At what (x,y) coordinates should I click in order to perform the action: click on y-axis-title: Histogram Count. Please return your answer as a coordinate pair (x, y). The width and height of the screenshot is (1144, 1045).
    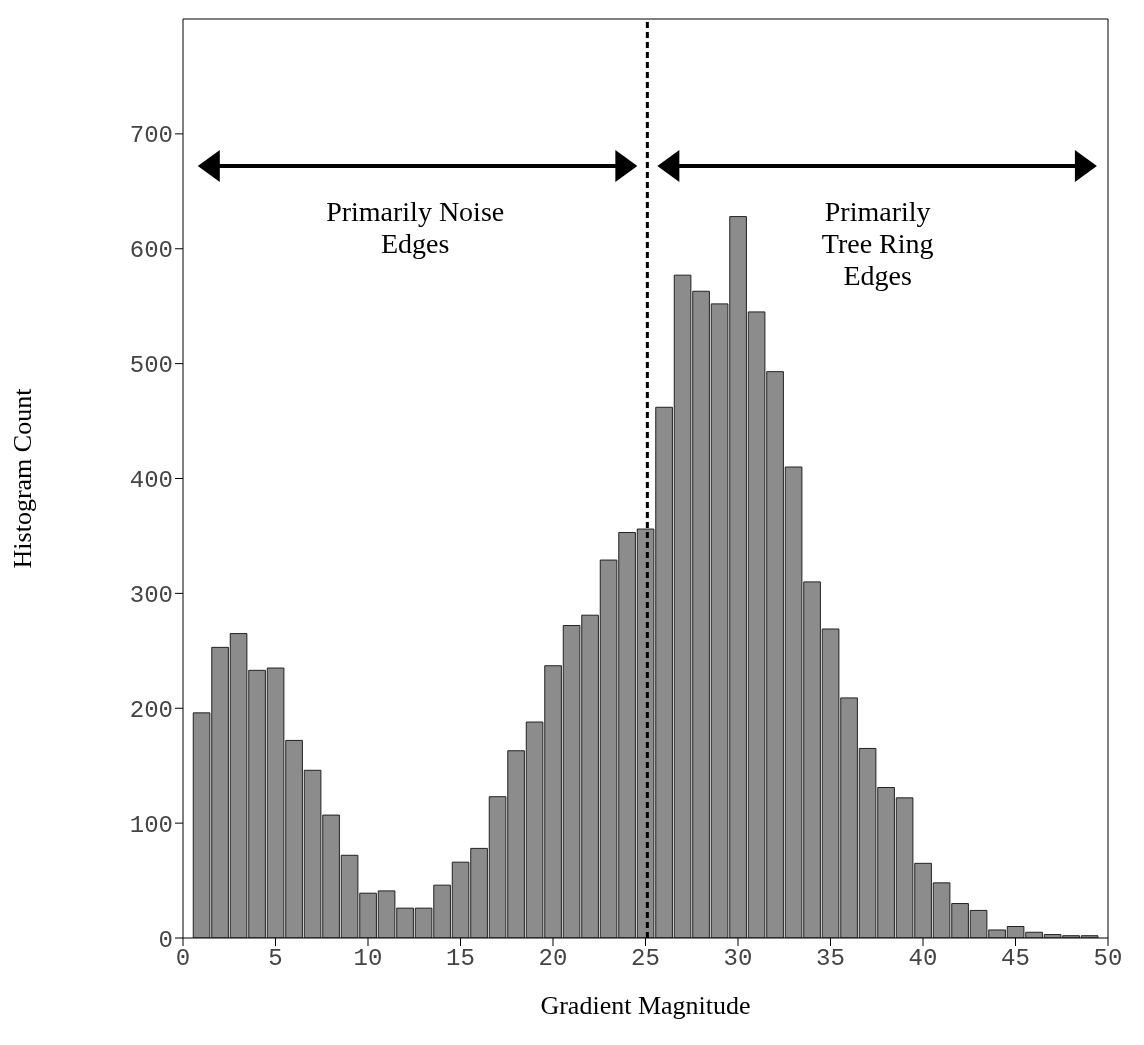
    Looking at the image, I should click on (23, 478).